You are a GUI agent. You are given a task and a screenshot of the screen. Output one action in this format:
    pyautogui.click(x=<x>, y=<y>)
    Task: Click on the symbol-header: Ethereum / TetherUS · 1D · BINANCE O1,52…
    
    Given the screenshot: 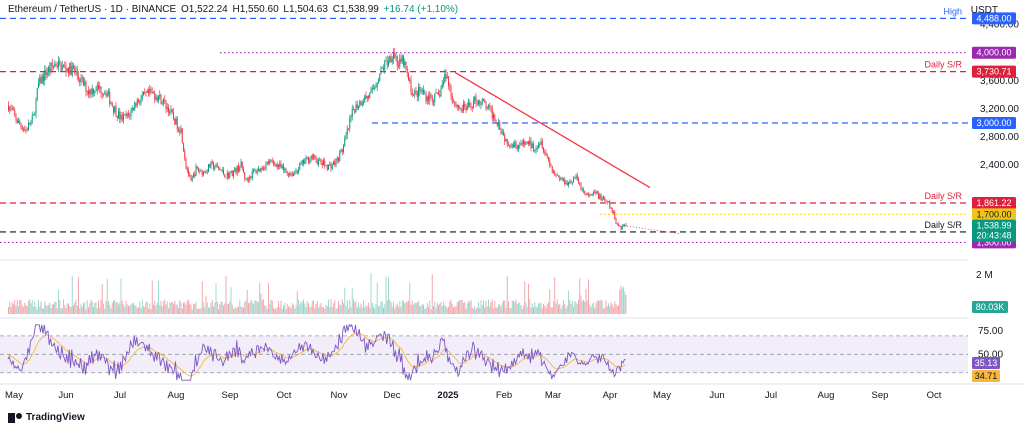 What is the action you would take?
    pyautogui.click(x=234, y=9)
    